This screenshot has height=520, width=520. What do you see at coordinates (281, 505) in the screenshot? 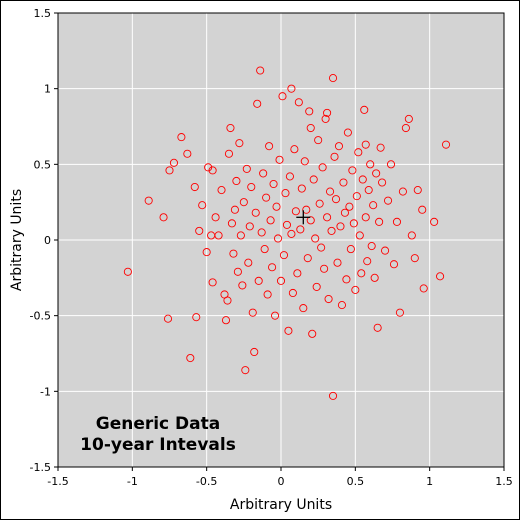
I see `x-axis-label: Arbitrary Units` at bounding box center [281, 505].